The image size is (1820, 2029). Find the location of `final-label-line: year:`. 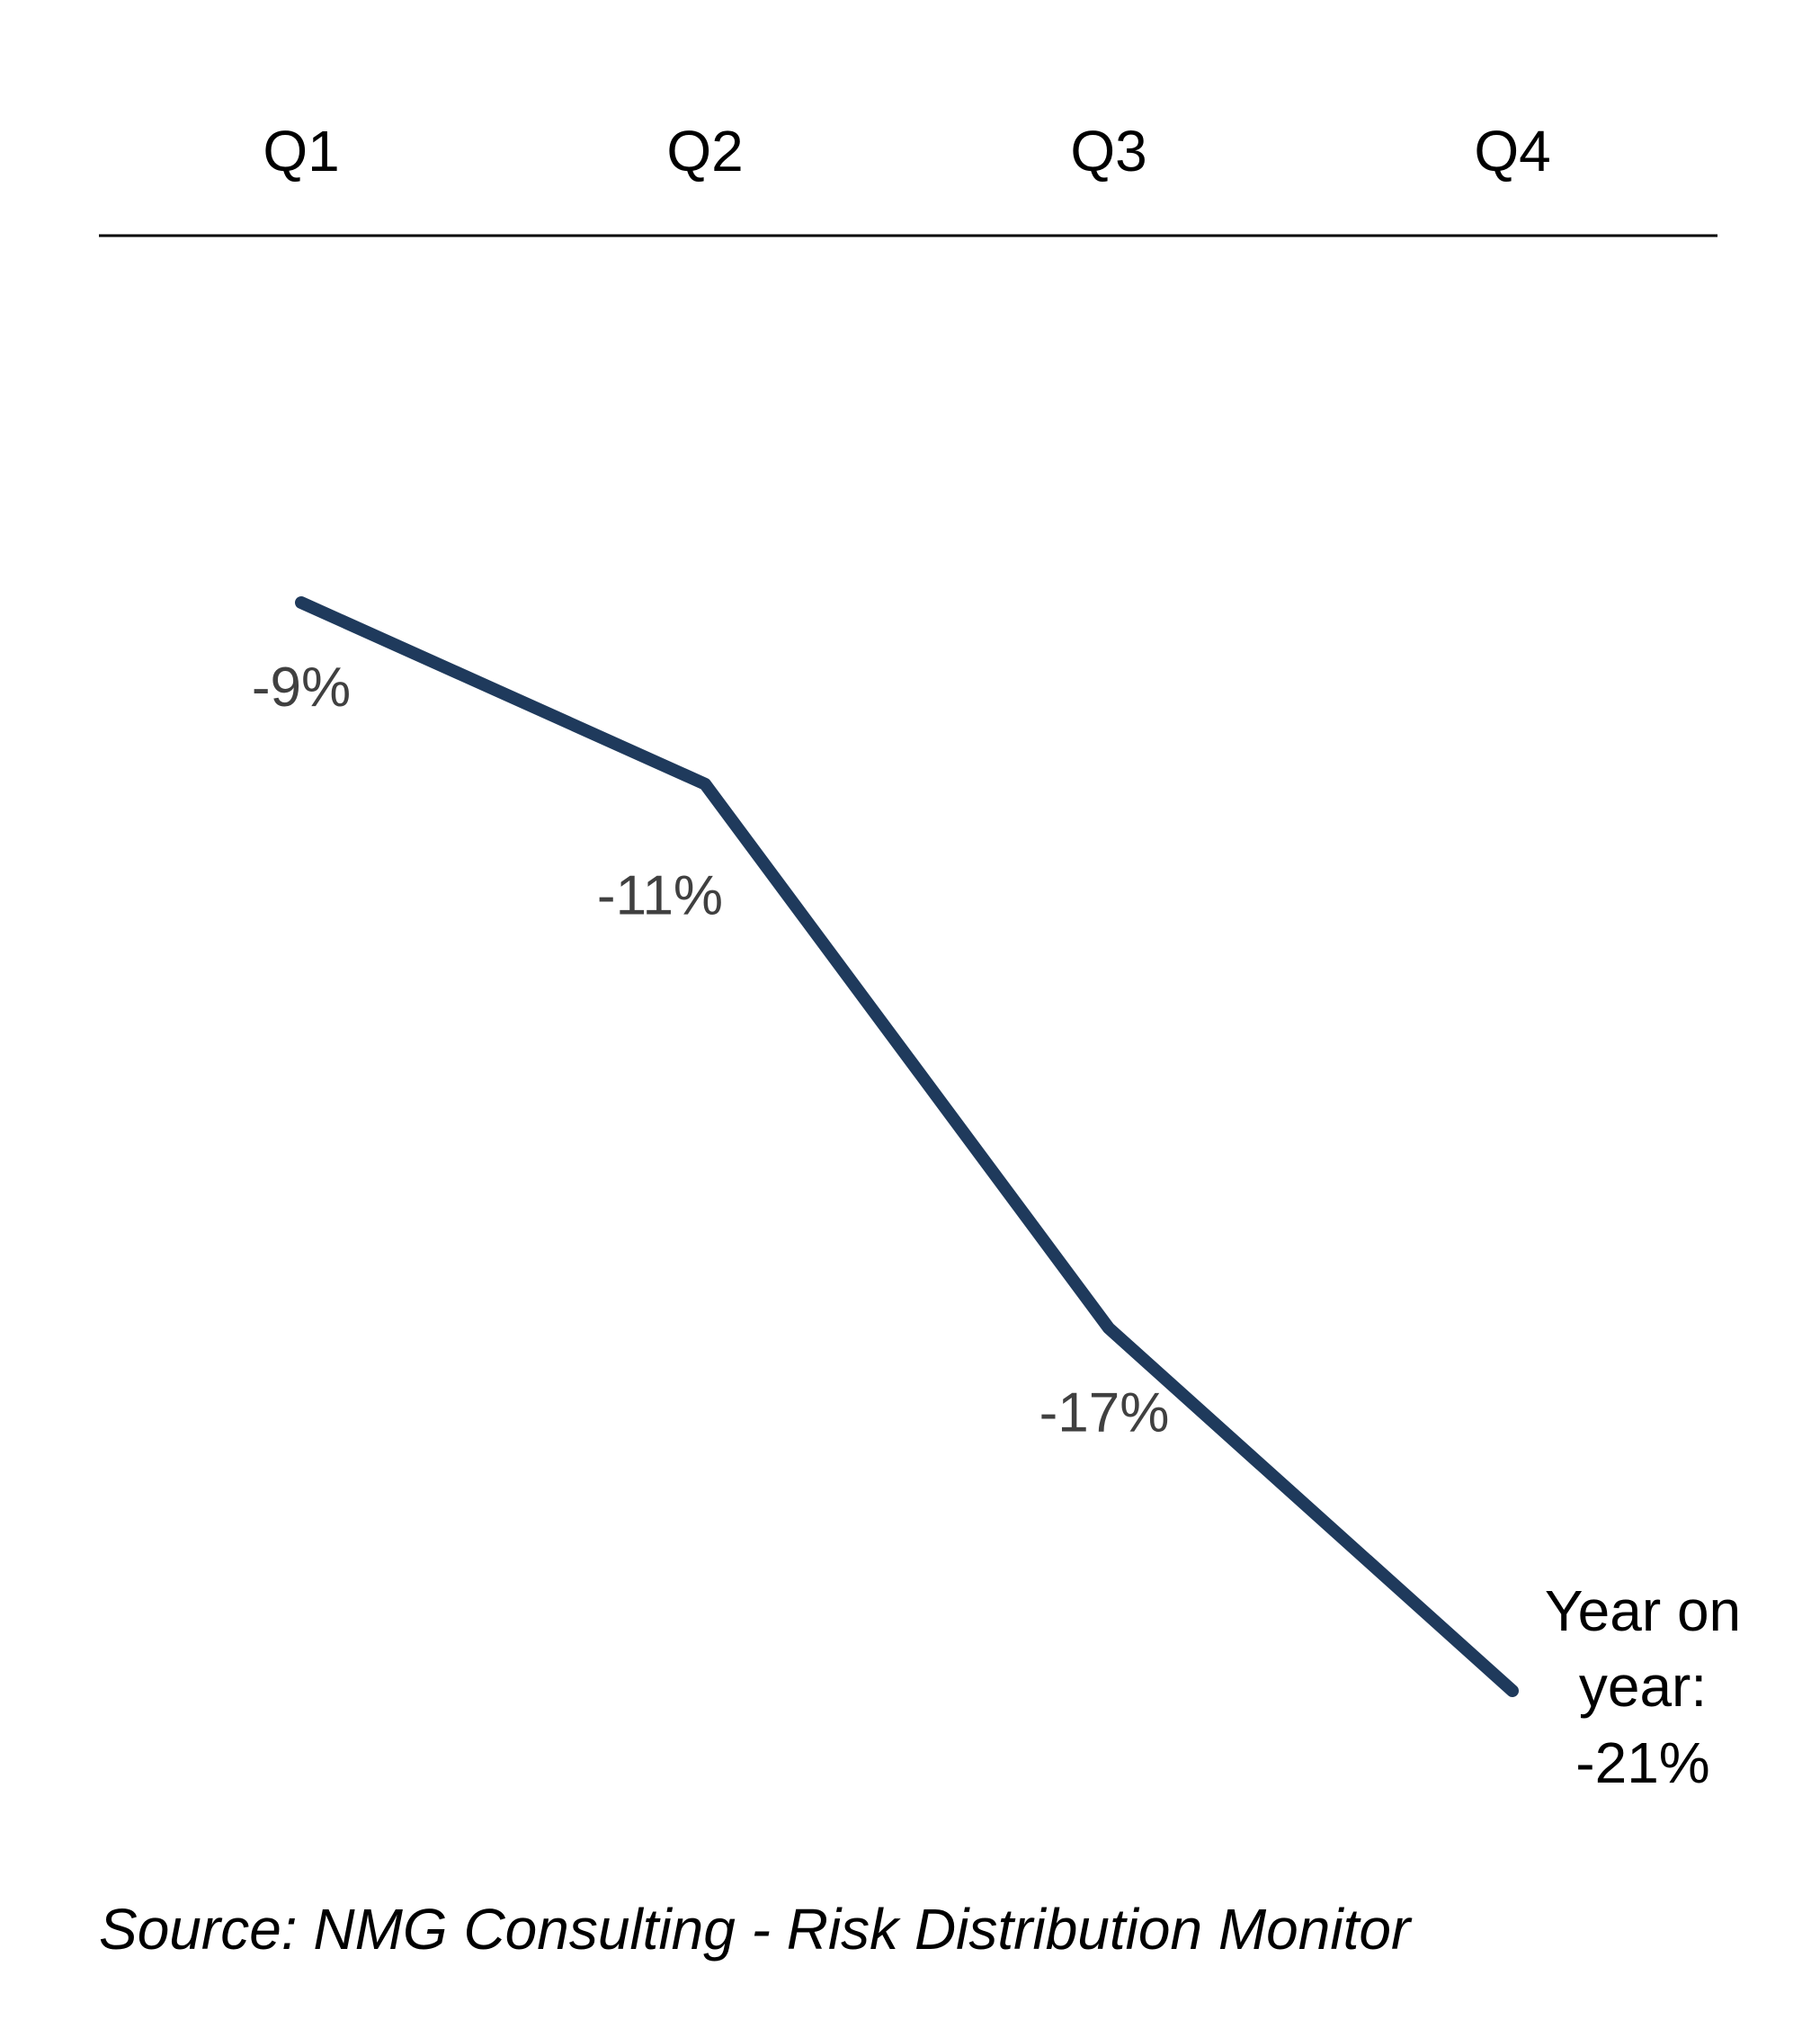

final-label-line: year: is located at coordinates (1643, 1686).